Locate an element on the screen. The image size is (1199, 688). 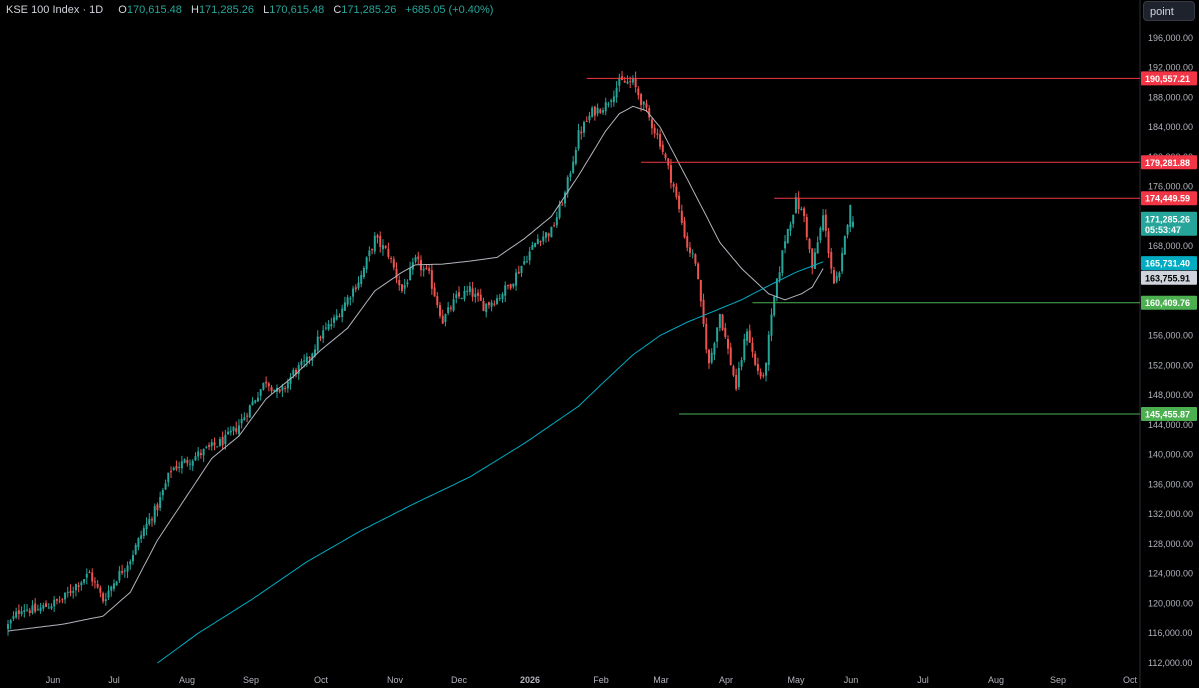
price-tag-label: 190,557.21 is located at coordinates (1167, 79).